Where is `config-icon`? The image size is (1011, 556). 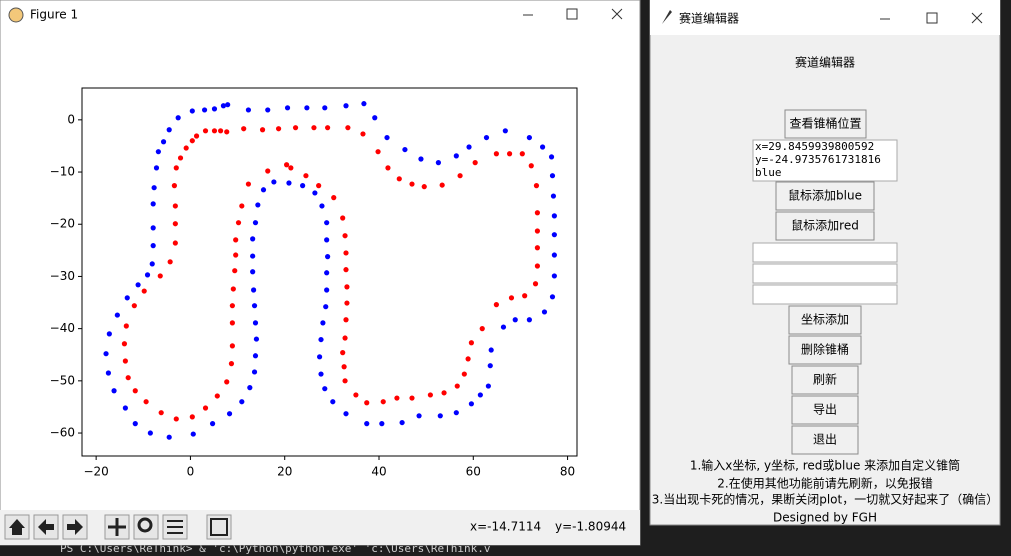
config-icon is located at coordinates (175, 527).